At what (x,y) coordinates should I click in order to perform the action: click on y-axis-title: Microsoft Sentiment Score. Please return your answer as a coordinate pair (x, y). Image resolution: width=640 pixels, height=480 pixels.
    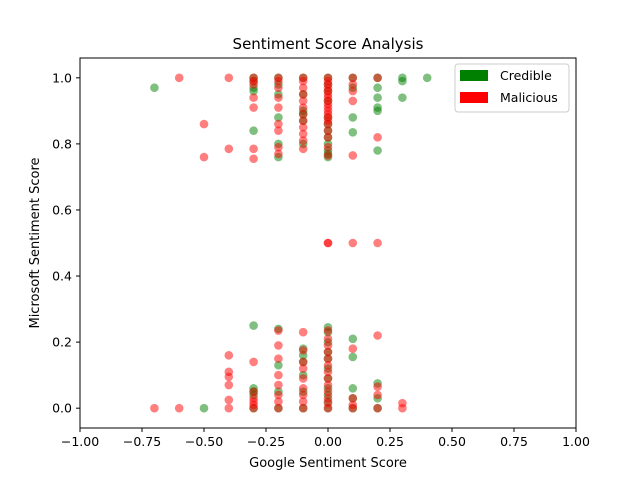
    Looking at the image, I should click on (35, 242).